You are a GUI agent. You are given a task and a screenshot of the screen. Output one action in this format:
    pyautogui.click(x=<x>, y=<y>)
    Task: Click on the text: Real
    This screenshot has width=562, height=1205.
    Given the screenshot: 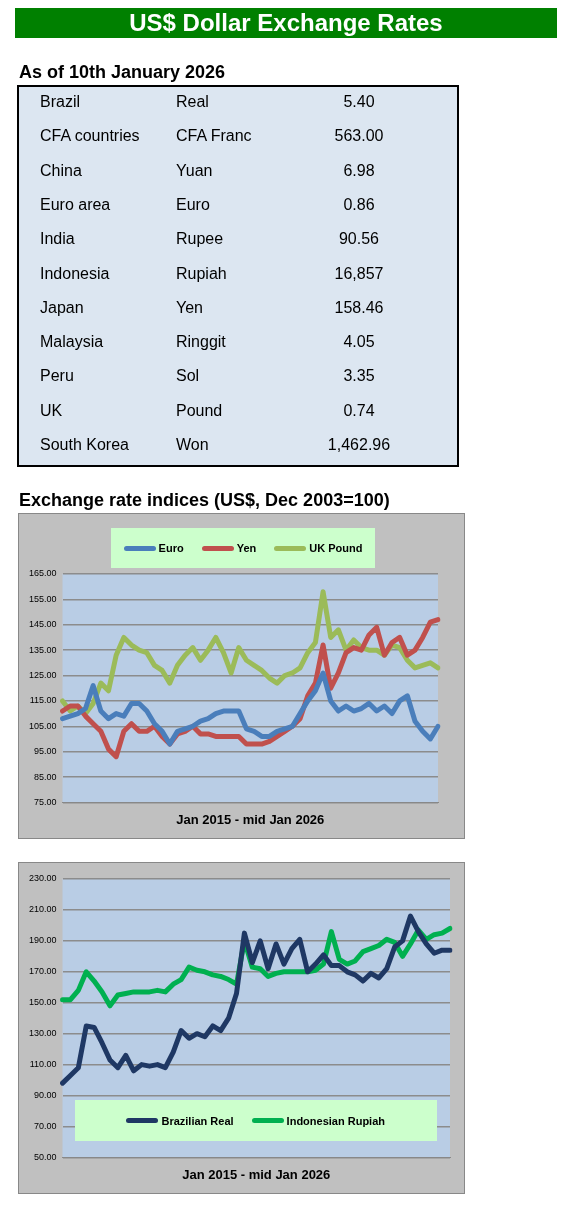 What is the action you would take?
    pyautogui.click(x=192, y=102)
    